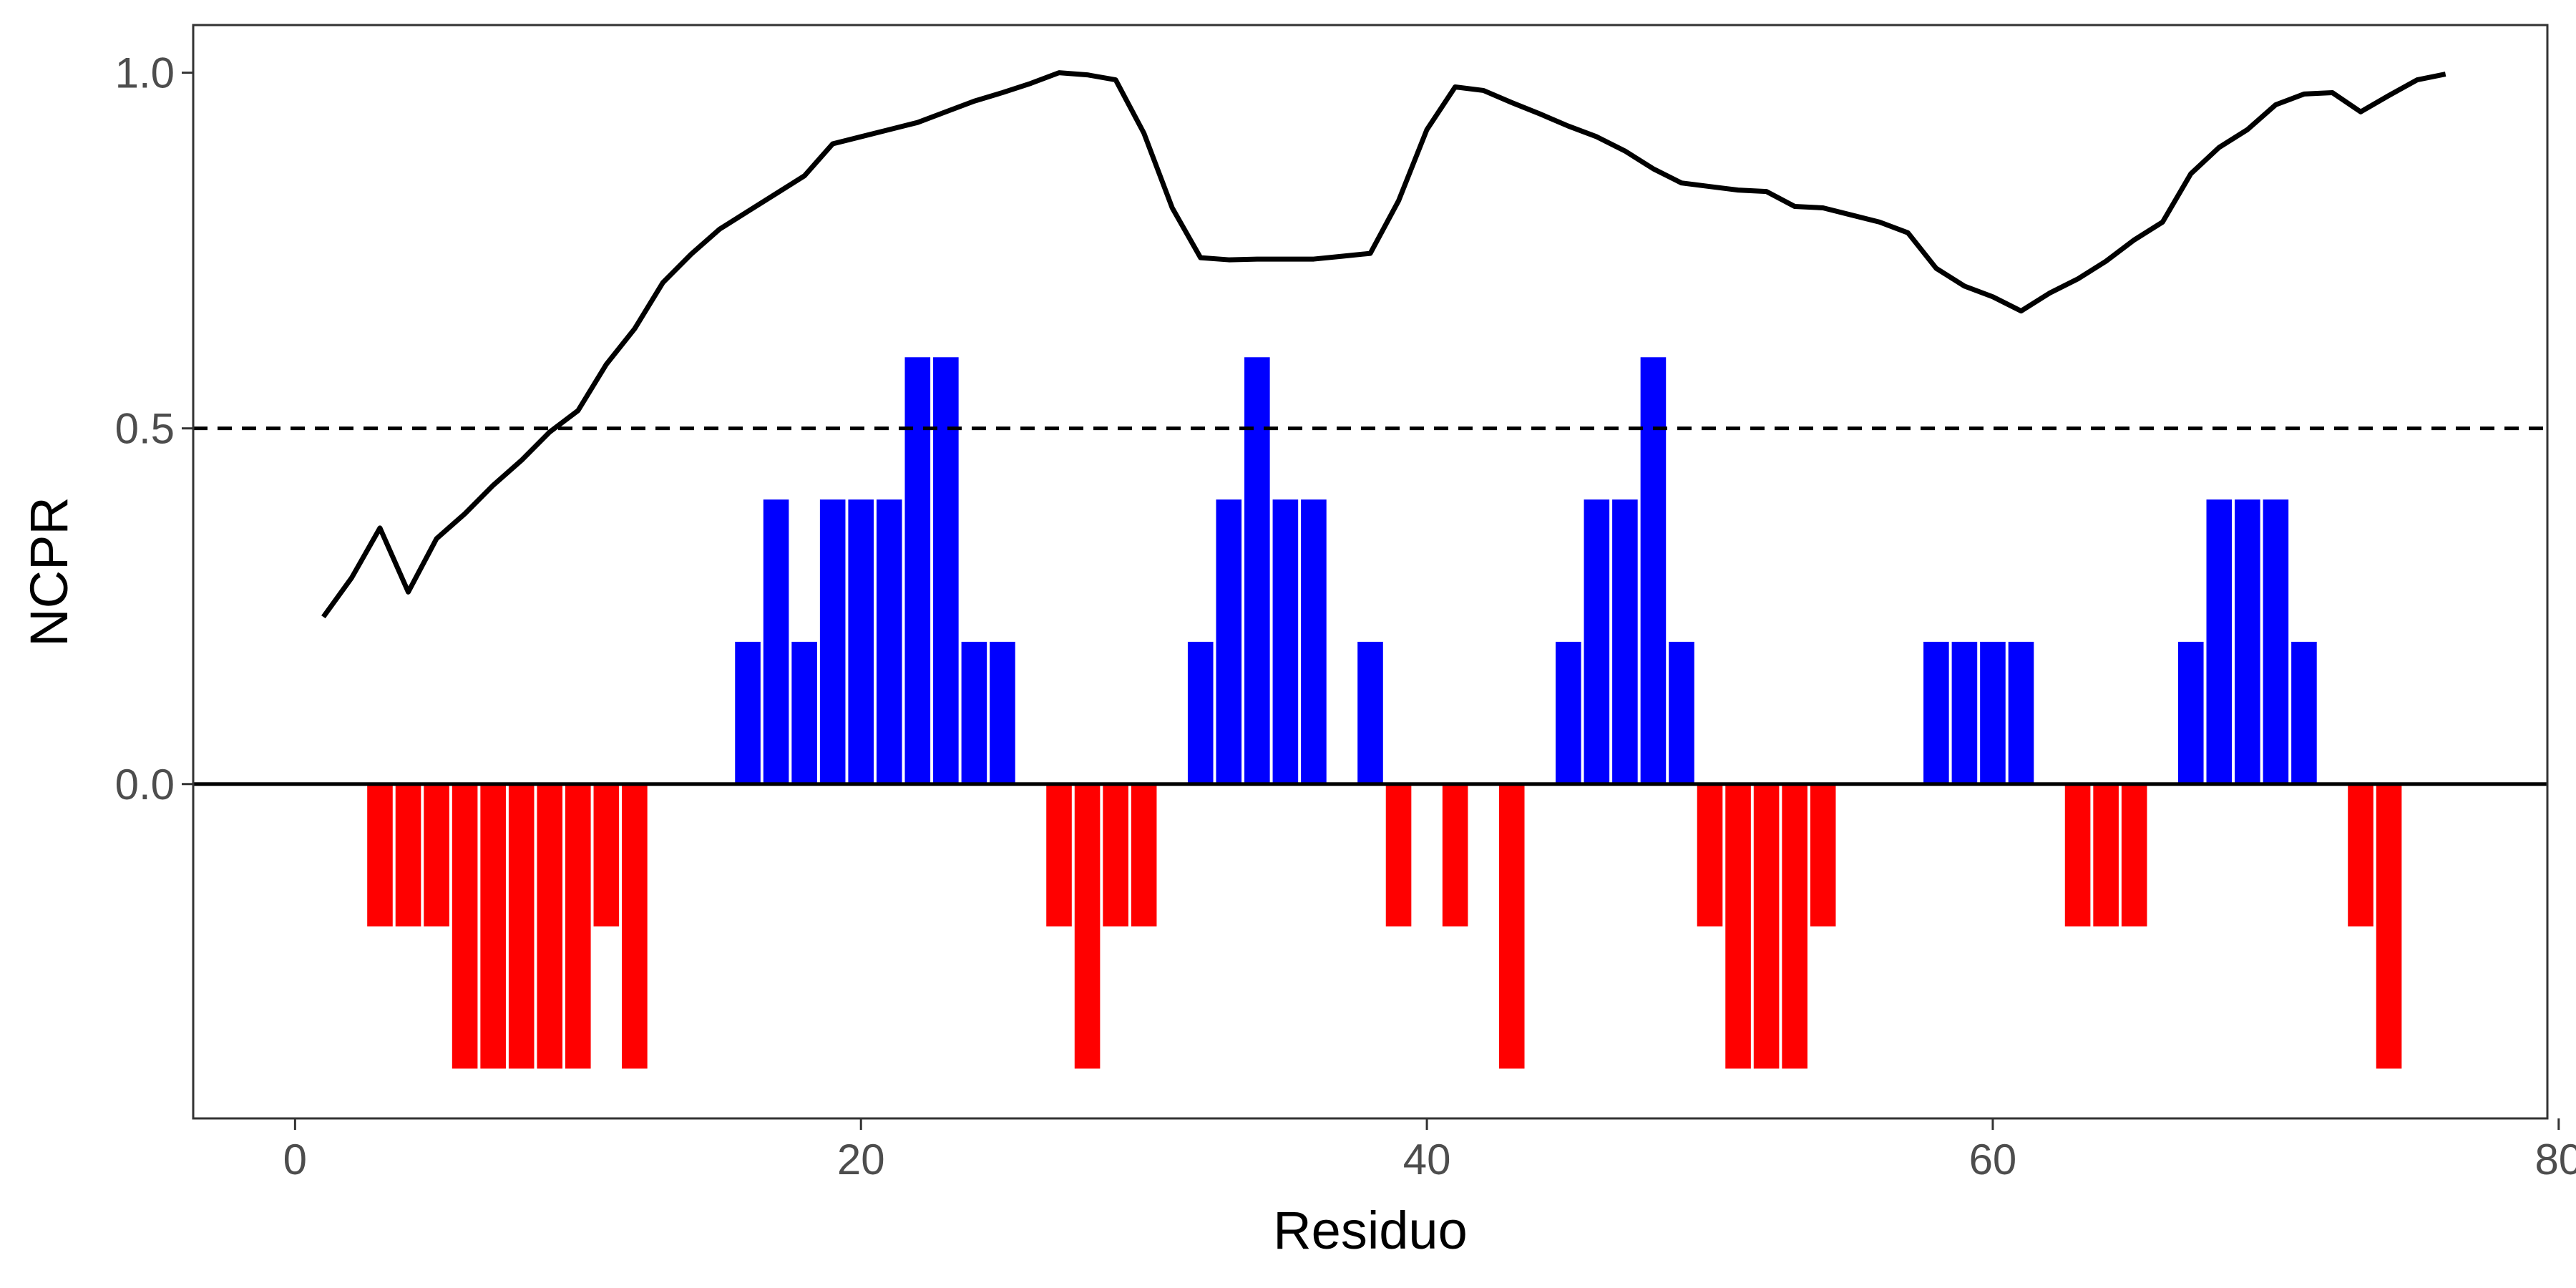 Image resolution: width=2576 pixels, height=1288 pixels. What do you see at coordinates (861, 1160) in the screenshot?
I see `x-tick-label: 20` at bounding box center [861, 1160].